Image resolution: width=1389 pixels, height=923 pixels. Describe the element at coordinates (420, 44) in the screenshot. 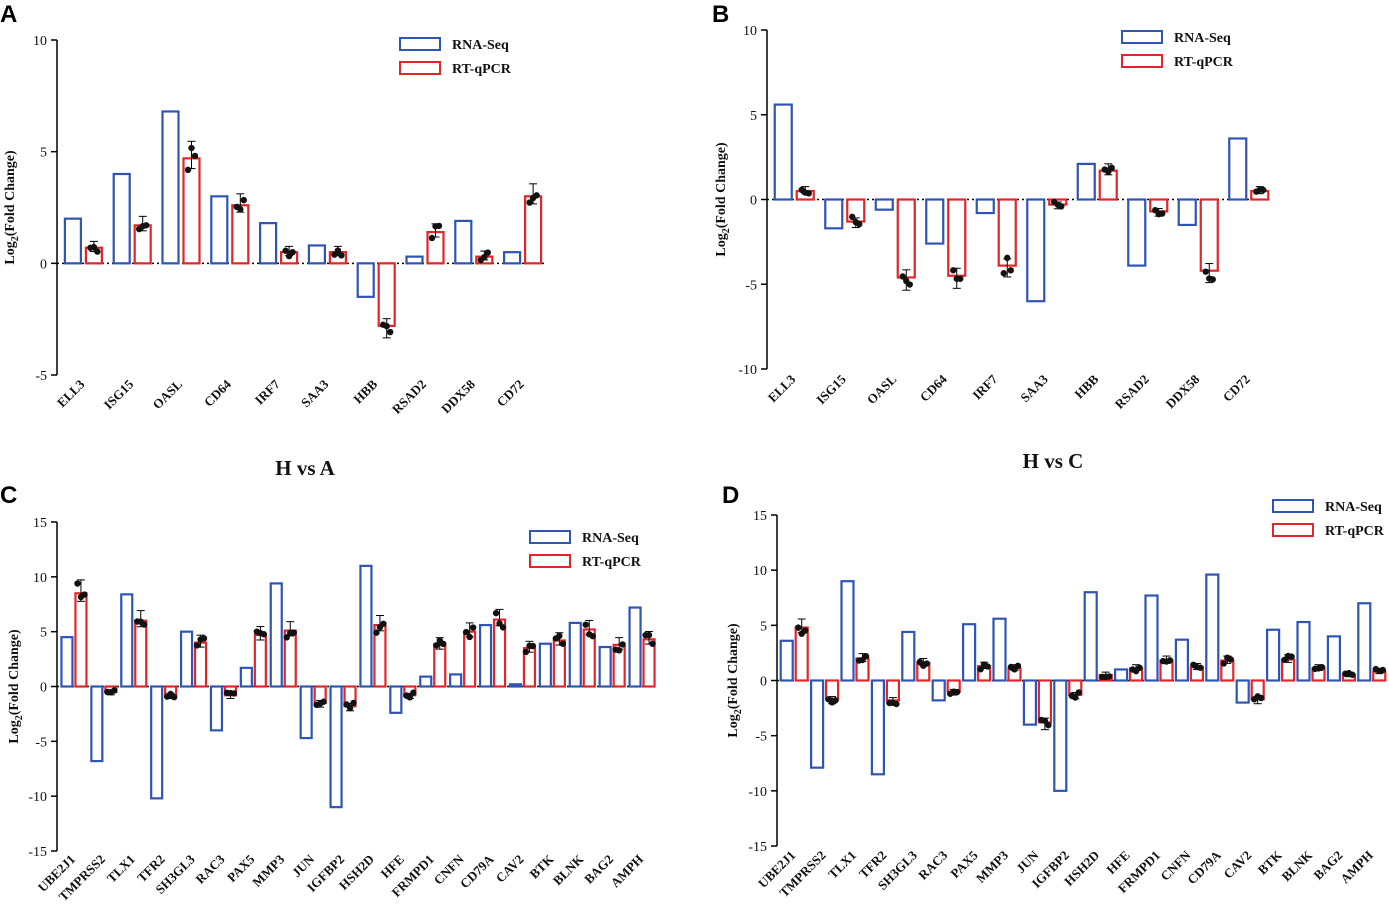

I see `legend-swatch-rna-seq` at that location.